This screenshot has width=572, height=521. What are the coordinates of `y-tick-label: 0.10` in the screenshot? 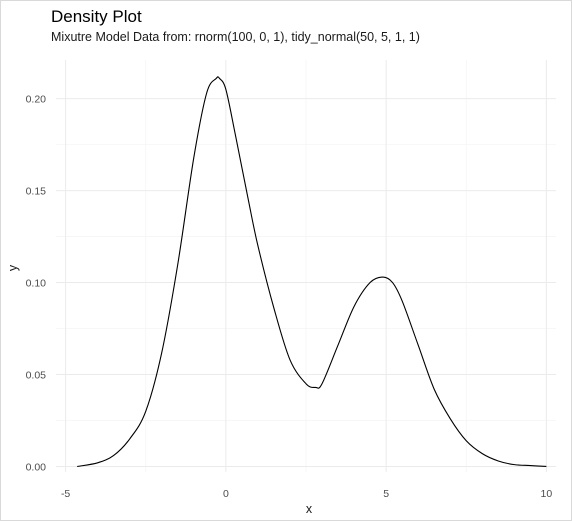 It's located at (36, 284).